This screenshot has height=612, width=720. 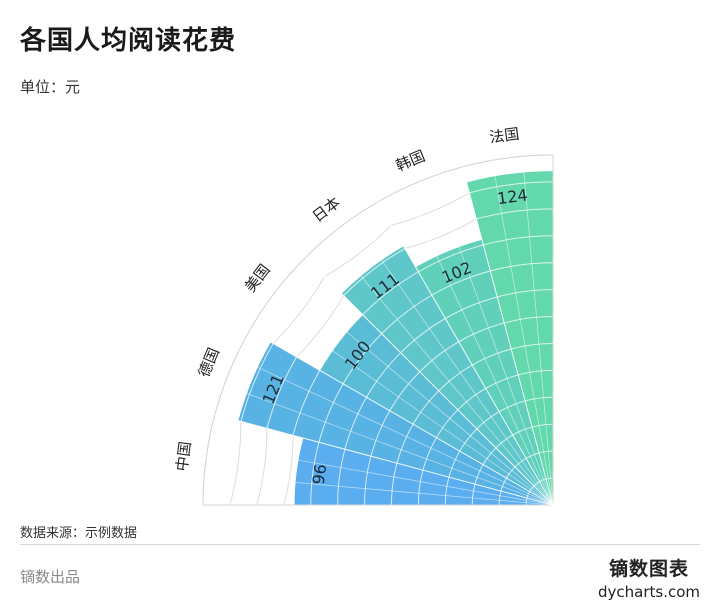 I want to click on bar-德国, so click(x=395, y=423).